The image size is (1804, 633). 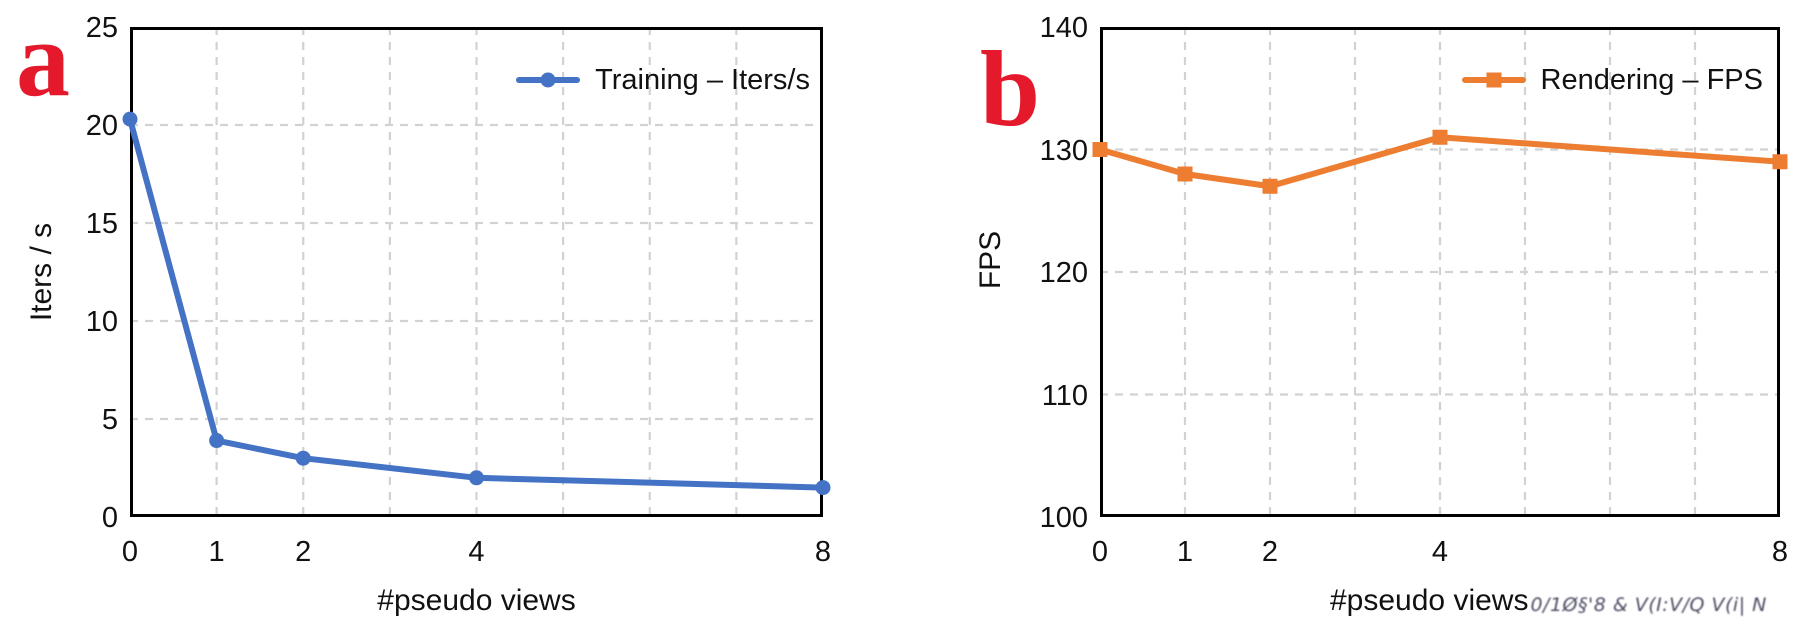 What do you see at coordinates (82, 272) in the screenshot?
I see `y-axis-ticks-training: 0 5 10 15 20 25` at bounding box center [82, 272].